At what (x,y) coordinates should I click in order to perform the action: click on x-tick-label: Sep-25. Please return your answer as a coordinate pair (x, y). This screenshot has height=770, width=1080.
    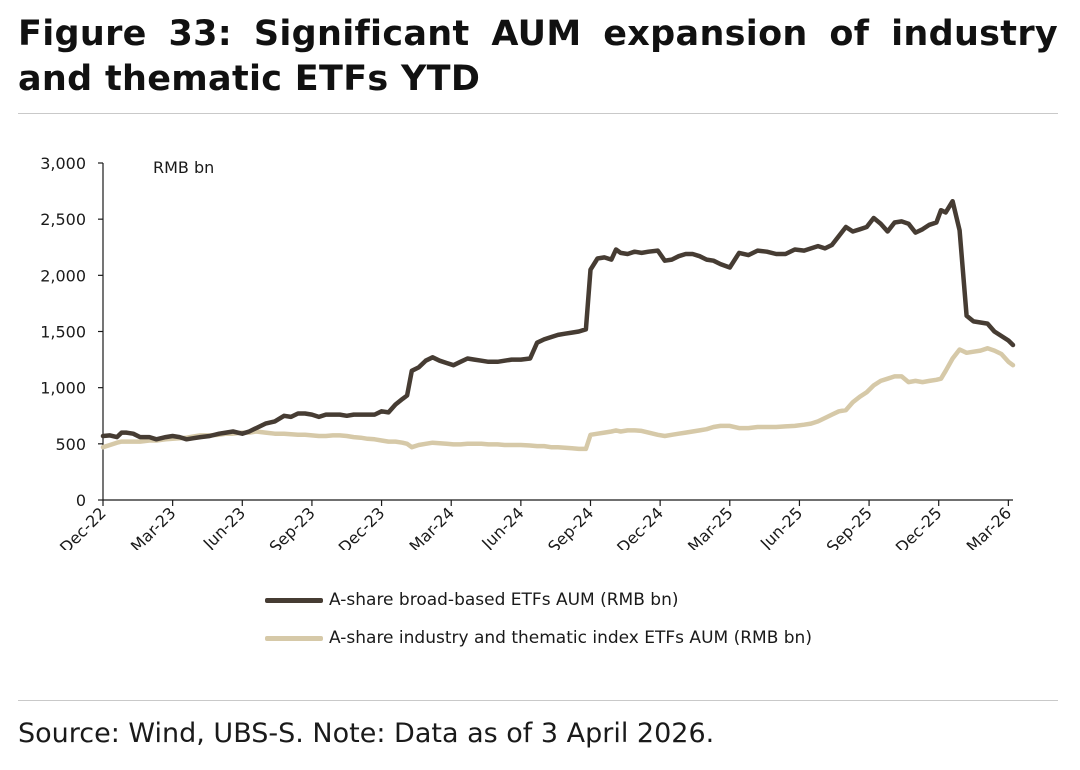
    Looking at the image, I should click on (849, 526).